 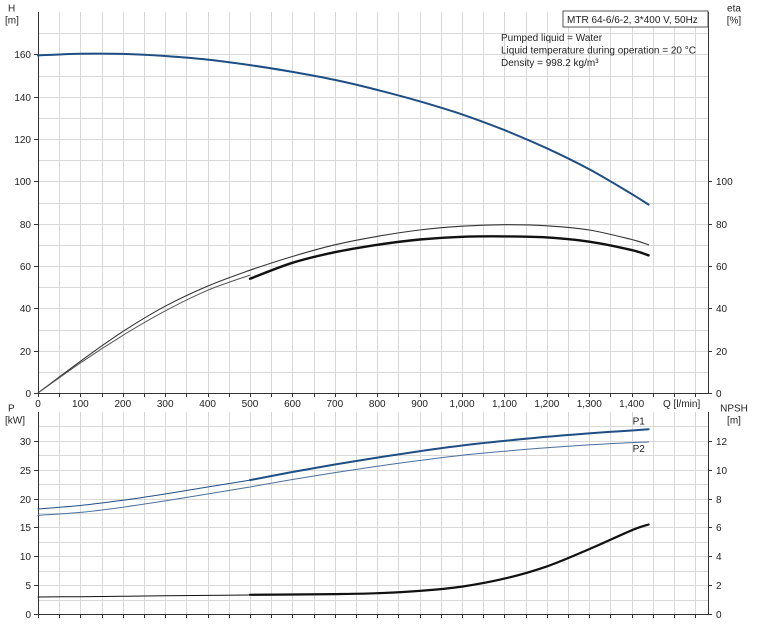 I want to click on x-tick-label: 700, so click(x=334, y=404).